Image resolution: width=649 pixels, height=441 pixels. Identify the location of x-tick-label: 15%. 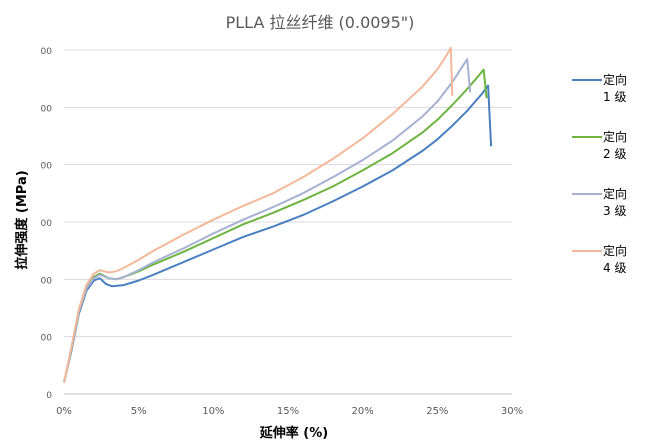
(288, 411).